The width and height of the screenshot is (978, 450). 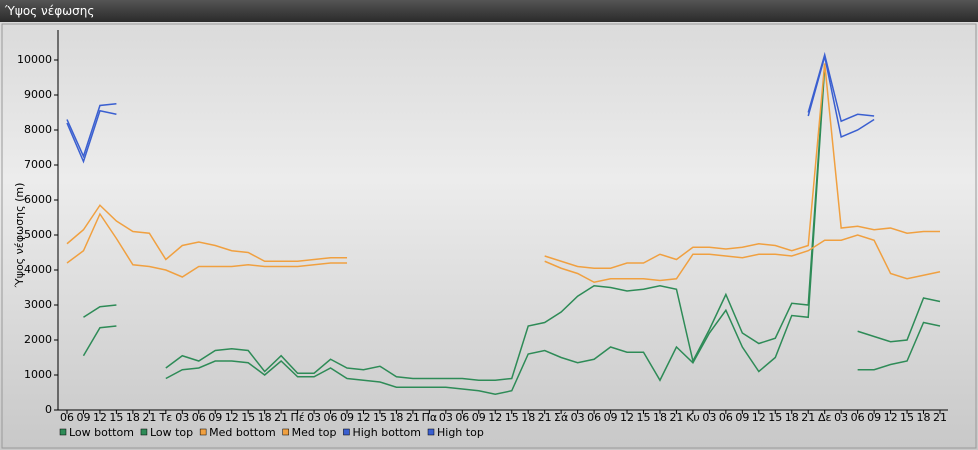 What do you see at coordinates (297, 417) in the screenshot?
I see `x-tick-label: Πέ` at bounding box center [297, 417].